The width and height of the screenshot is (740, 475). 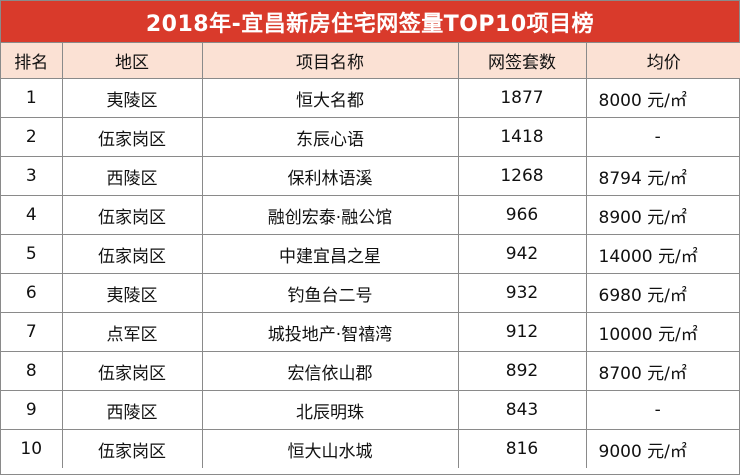 I want to click on project-cell: 中建宜昌之星, so click(x=330, y=254).